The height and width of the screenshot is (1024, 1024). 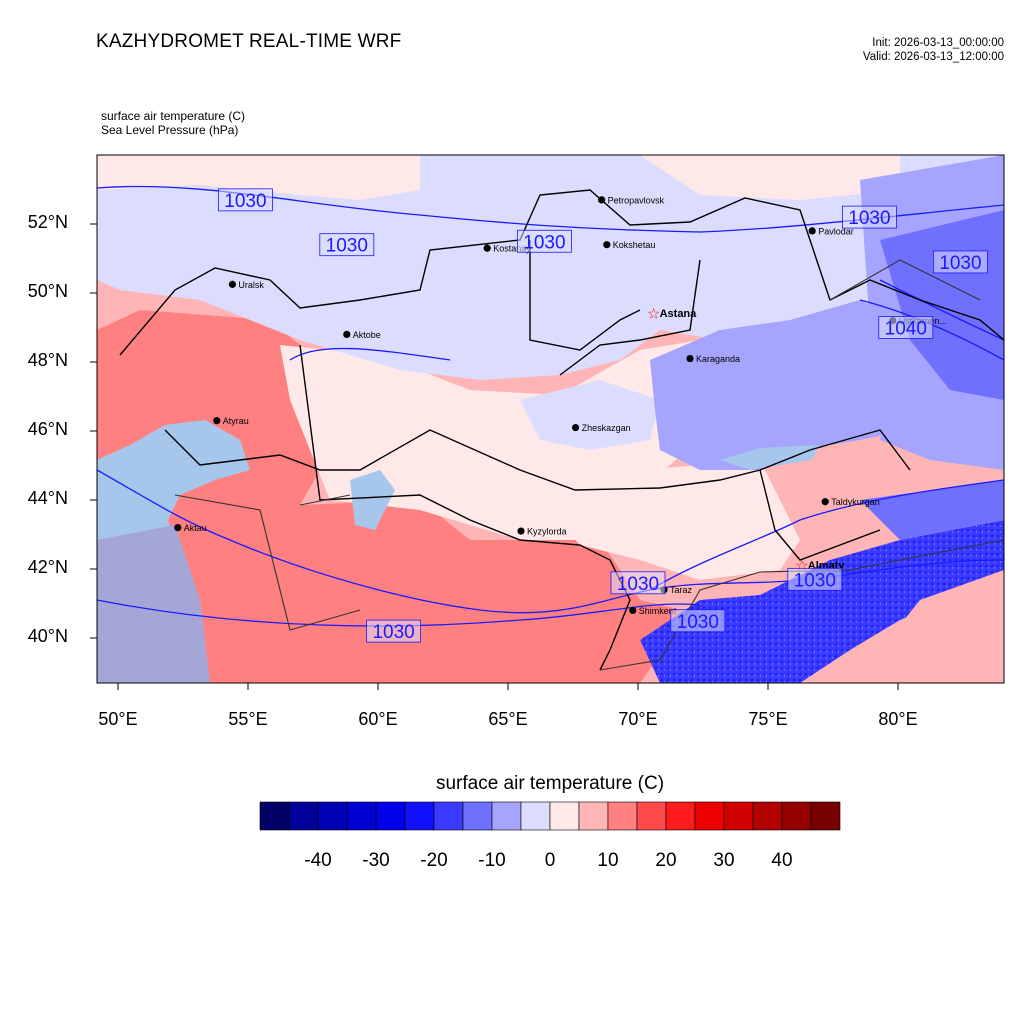 What do you see at coordinates (195, 528) in the screenshot?
I see `city-label: Aktau` at bounding box center [195, 528].